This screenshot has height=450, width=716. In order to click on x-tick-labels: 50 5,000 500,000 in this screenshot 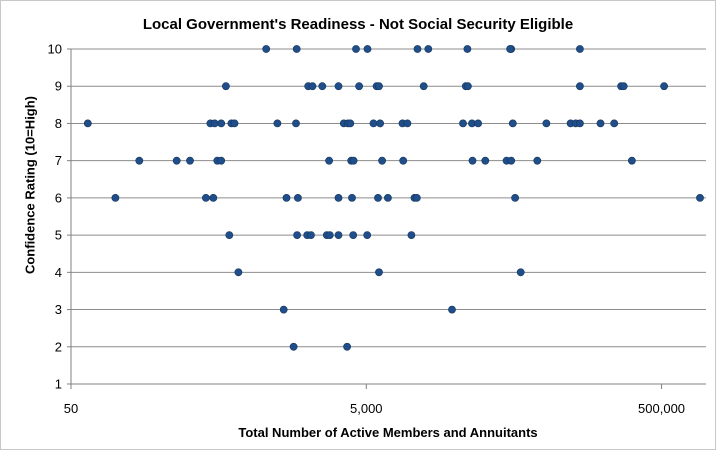, I will do `click(374, 408)`.